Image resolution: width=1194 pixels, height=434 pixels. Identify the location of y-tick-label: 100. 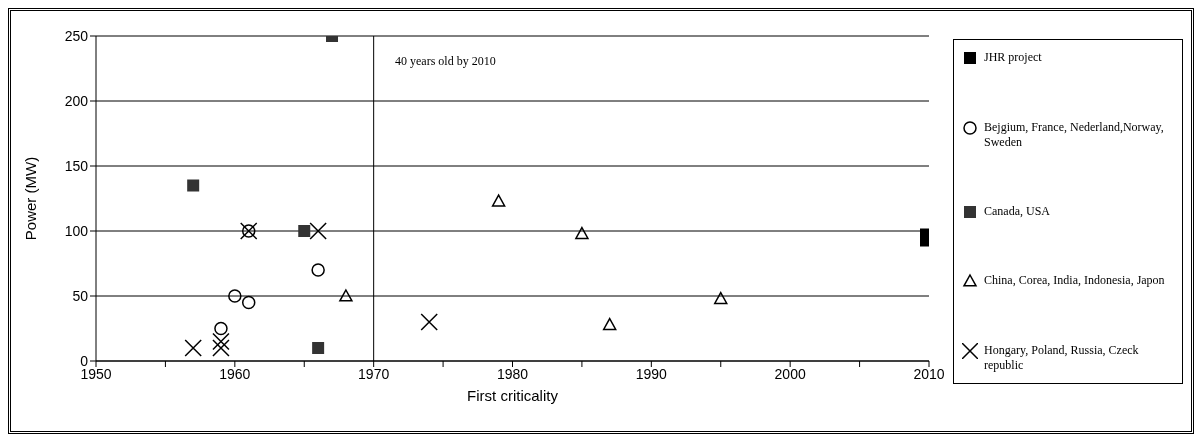
(76, 230).